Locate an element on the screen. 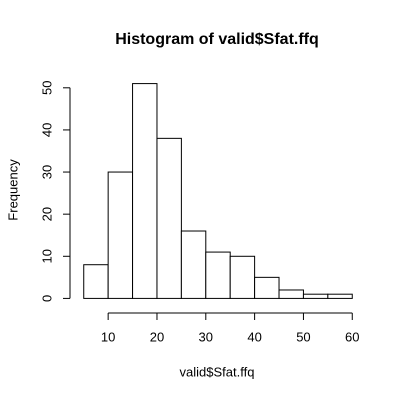 The image size is (401, 400). x-tick-label: 10 is located at coordinates (108, 336).